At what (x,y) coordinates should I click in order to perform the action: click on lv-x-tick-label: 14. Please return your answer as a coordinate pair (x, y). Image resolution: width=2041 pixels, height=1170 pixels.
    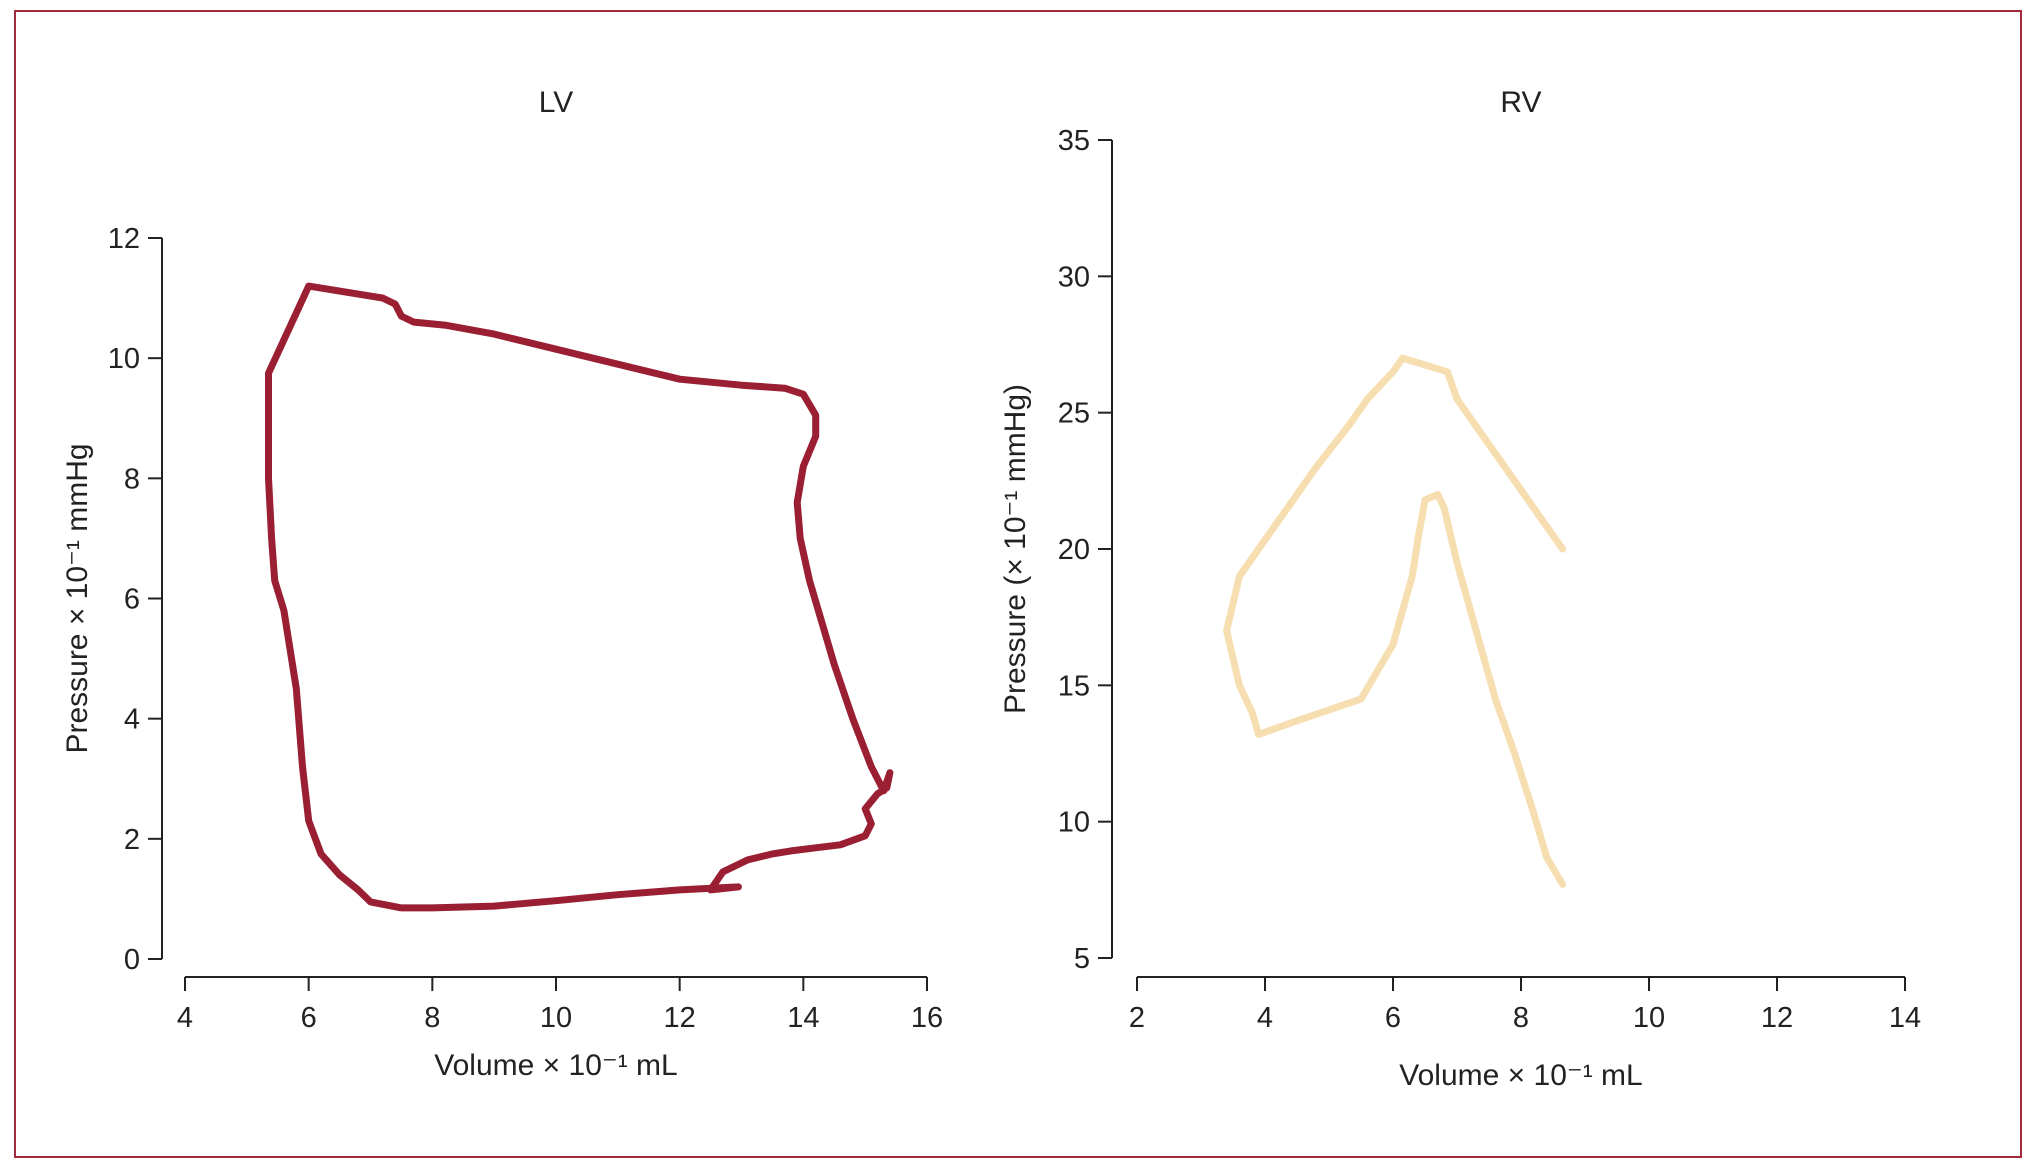
    Looking at the image, I should click on (803, 1018).